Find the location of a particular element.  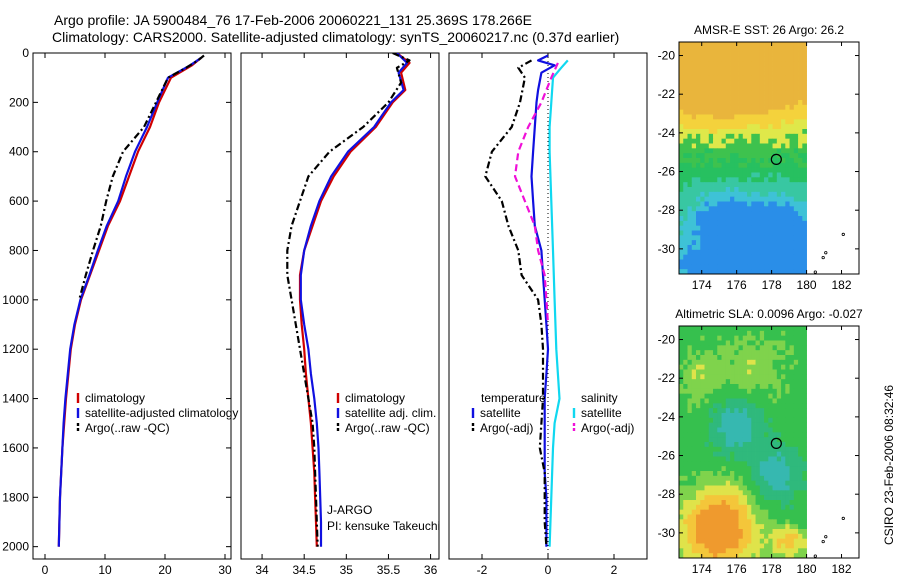

legend-entry: Argo(-adj) is located at coordinates (506, 428).